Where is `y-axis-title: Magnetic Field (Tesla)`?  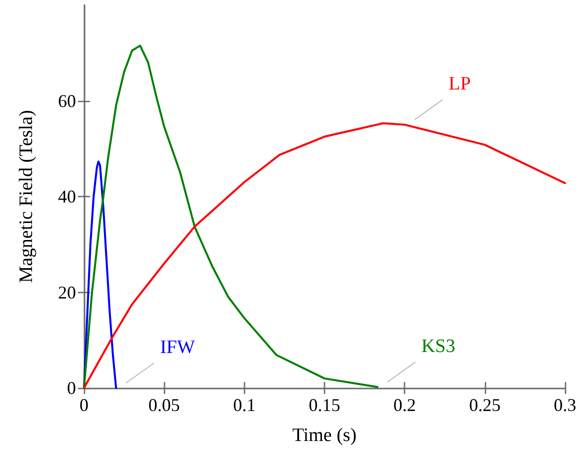
y-axis-title: Magnetic Field (Tesla) is located at coordinates (26, 196).